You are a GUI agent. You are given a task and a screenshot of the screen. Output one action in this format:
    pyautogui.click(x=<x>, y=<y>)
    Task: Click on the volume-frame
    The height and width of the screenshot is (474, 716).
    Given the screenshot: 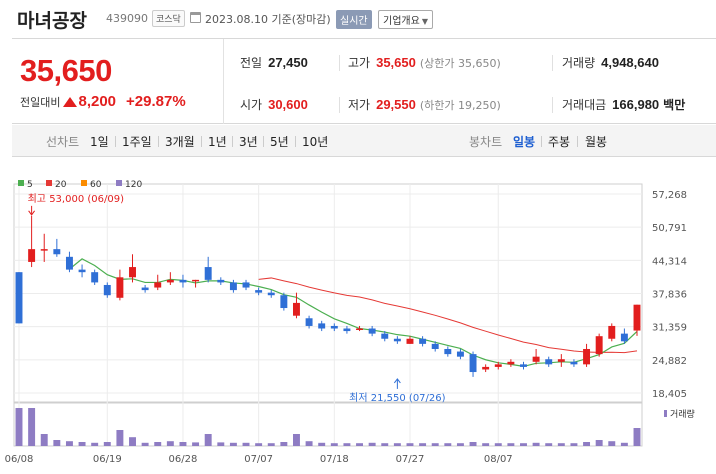 What is the action you would take?
    pyautogui.click(x=328, y=424)
    